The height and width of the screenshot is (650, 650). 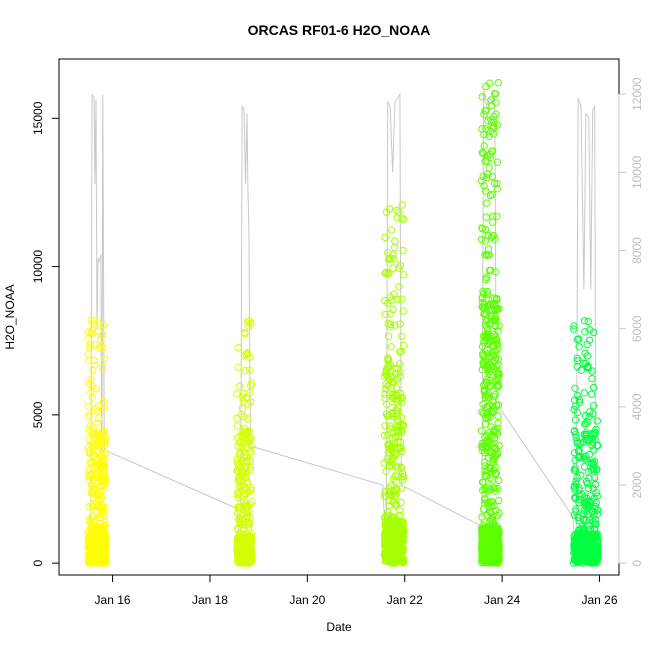 What do you see at coordinates (637, 94) in the screenshot?
I see `y2-tick-label: 12000` at bounding box center [637, 94].